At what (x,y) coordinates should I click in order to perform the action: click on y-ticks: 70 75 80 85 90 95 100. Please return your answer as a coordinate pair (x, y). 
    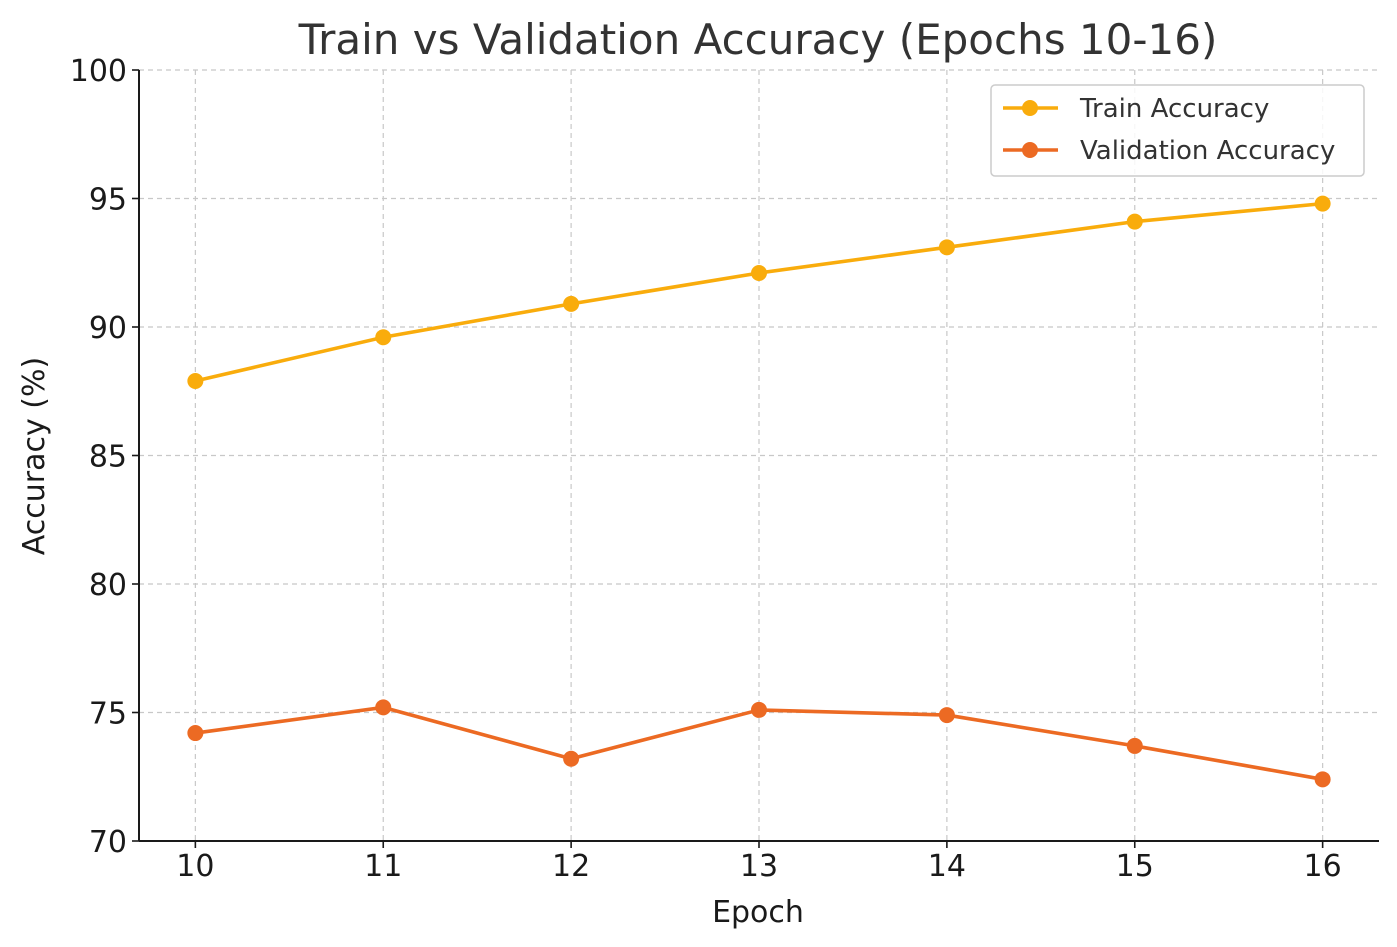
    Looking at the image, I should click on (104, 457).